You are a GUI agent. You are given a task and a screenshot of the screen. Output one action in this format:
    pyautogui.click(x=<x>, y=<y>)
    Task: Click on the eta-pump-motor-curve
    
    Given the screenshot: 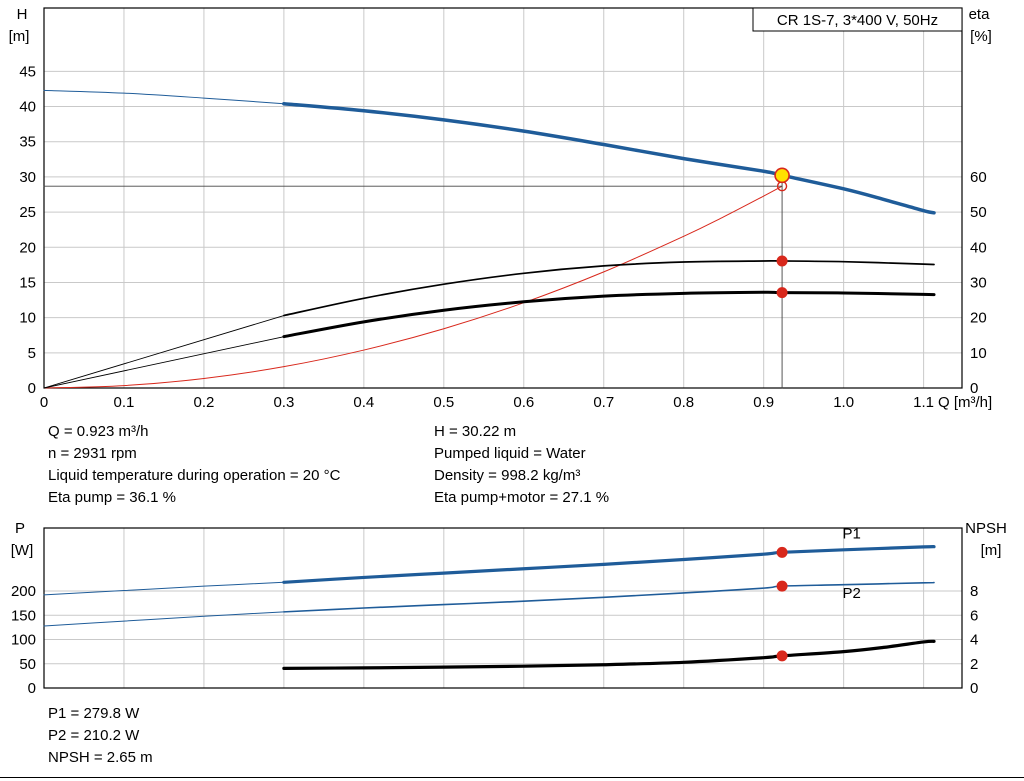 What is the action you would take?
    pyautogui.click(x=609, y=314)
    